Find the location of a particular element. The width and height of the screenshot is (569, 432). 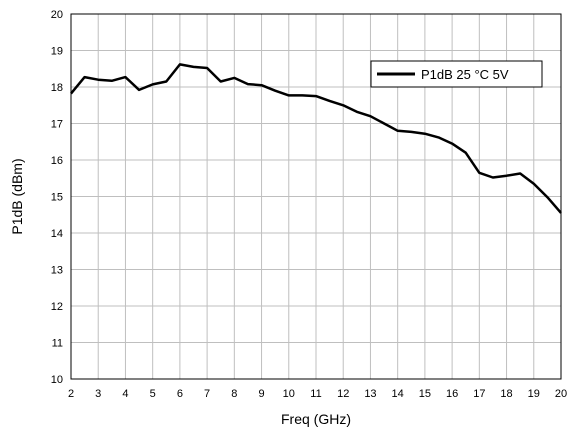

x-tick-label: 14 is located at coordinates (398, 394).